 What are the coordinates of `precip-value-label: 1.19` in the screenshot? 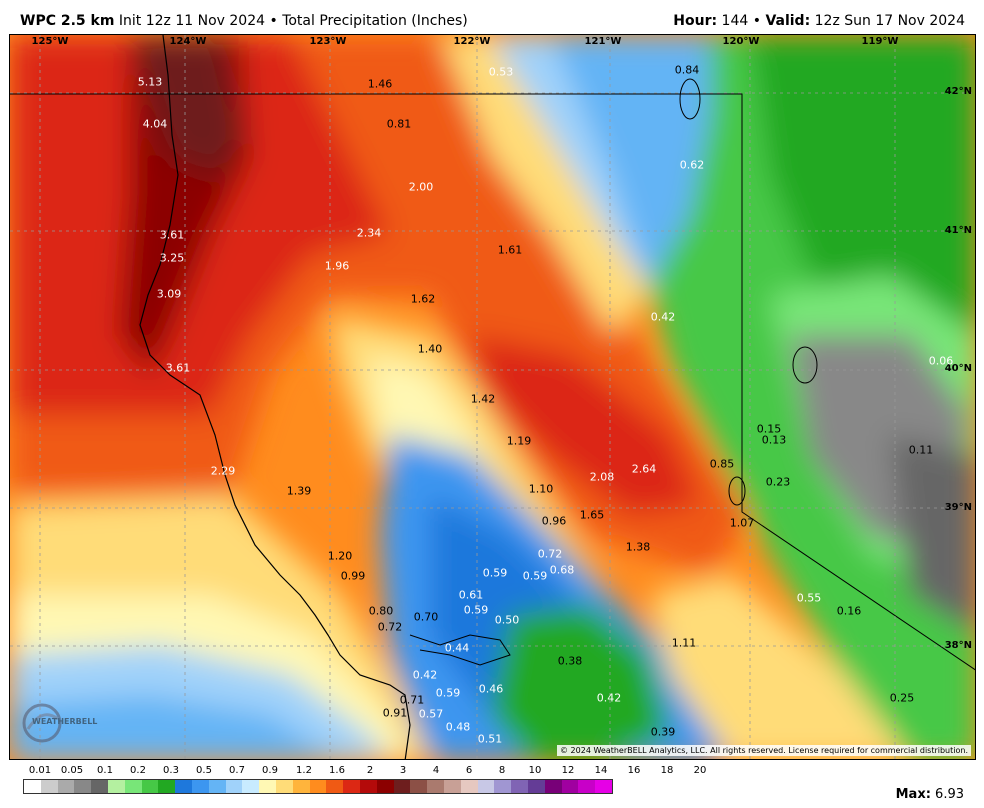 It's located at (519, 441).